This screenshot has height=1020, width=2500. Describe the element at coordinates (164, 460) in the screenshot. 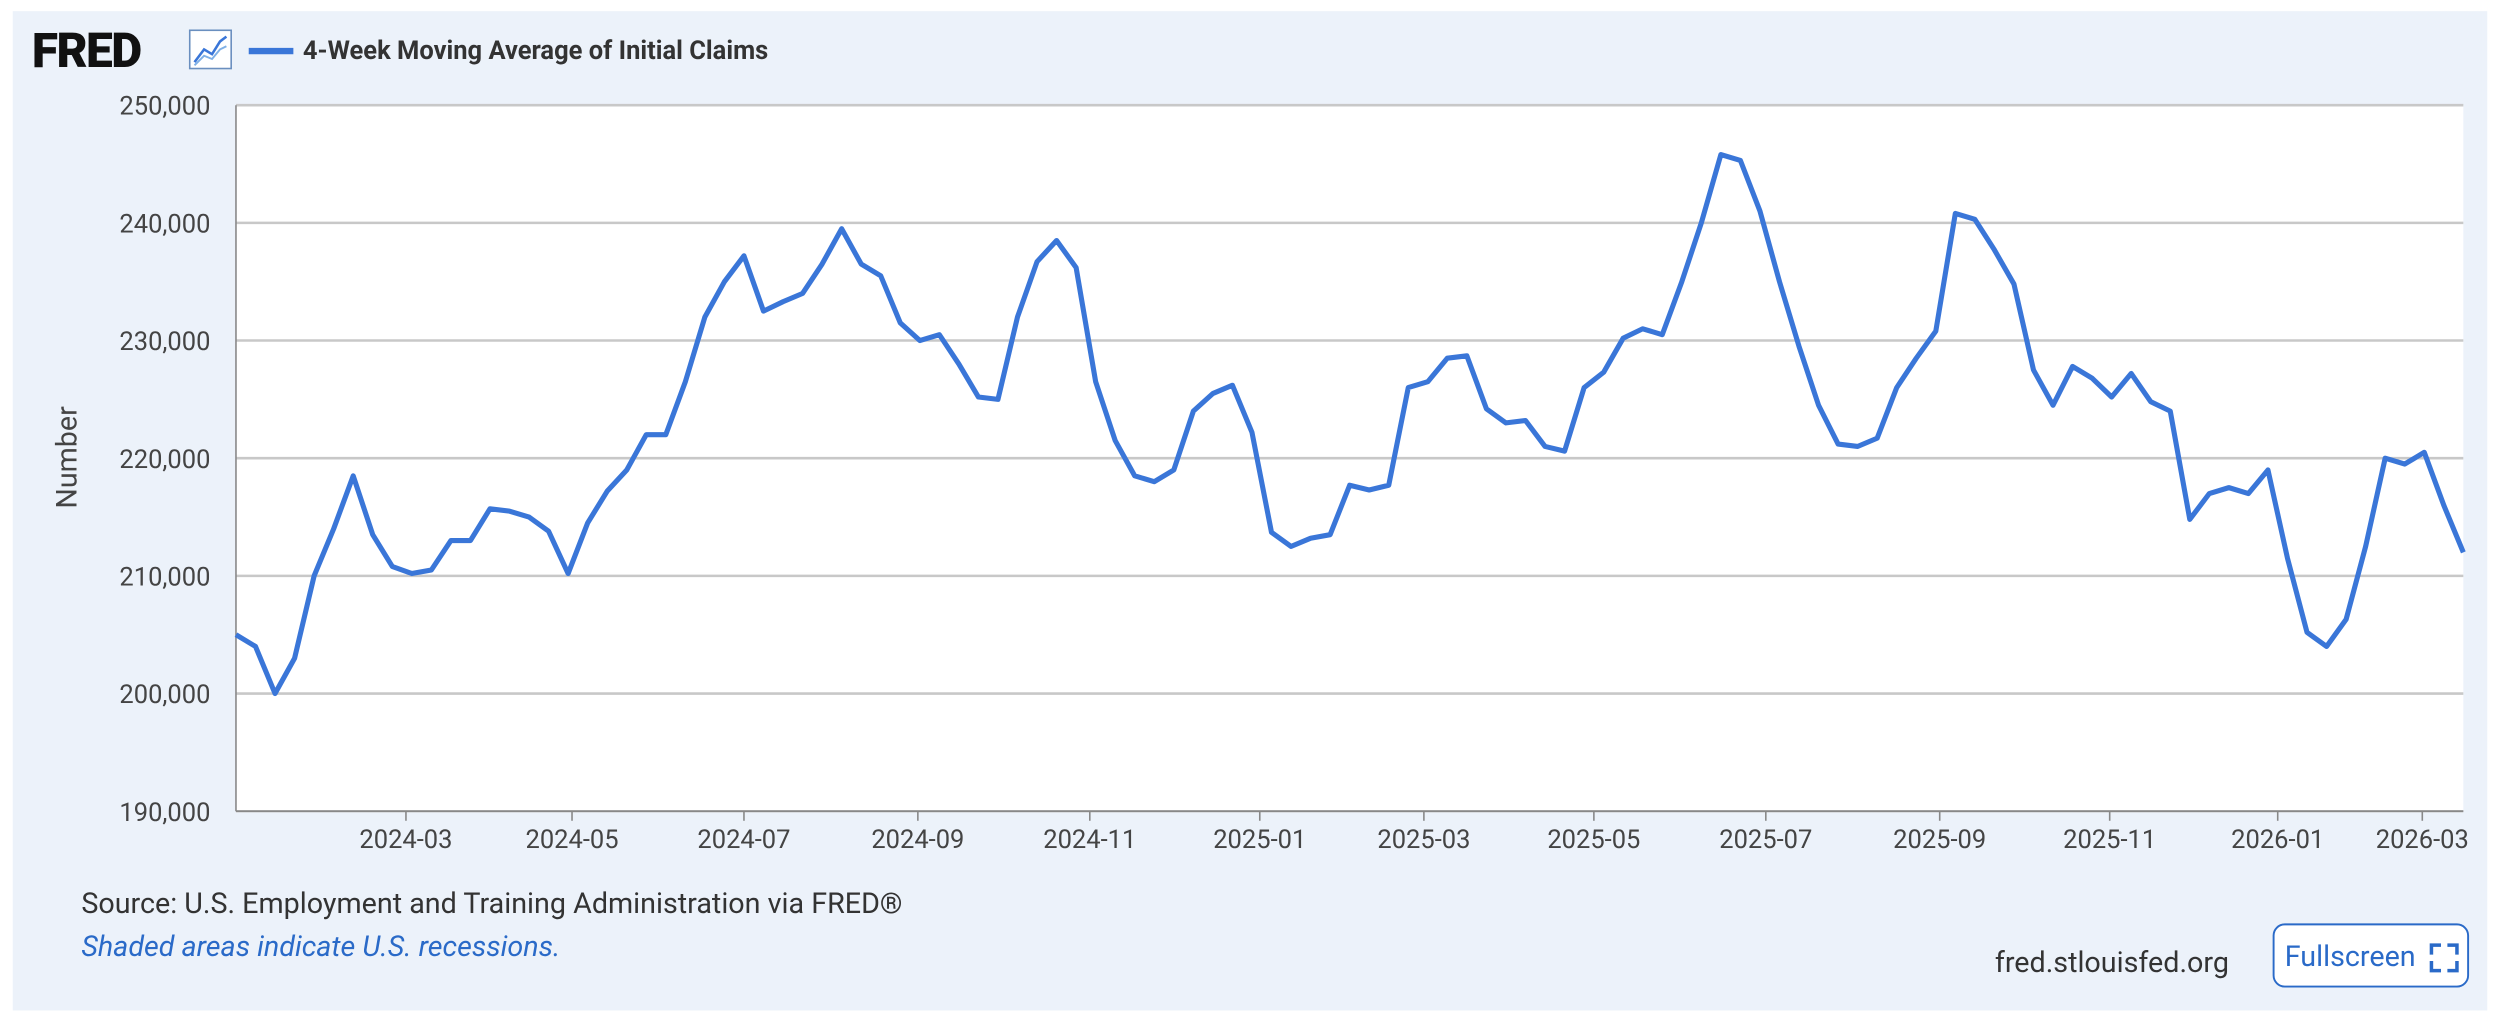

I see `y-tick-label: 220,000` at that location.